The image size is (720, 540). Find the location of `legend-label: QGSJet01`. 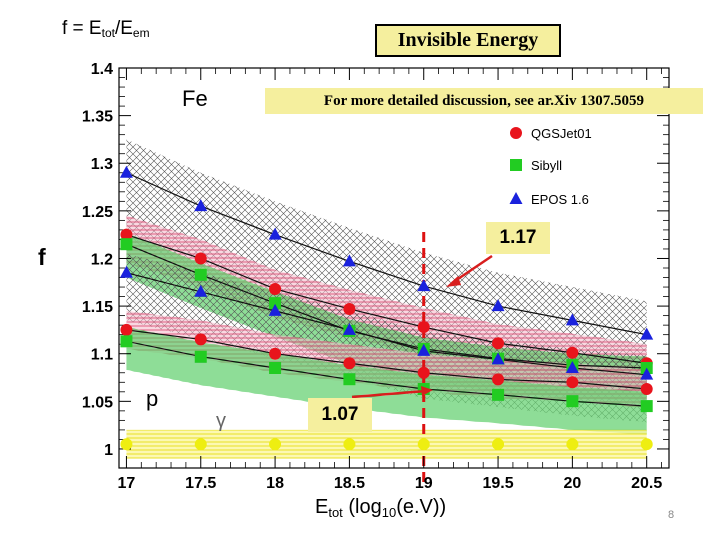

legend-label: QGSJet01 is located at coordinates (561, 133).